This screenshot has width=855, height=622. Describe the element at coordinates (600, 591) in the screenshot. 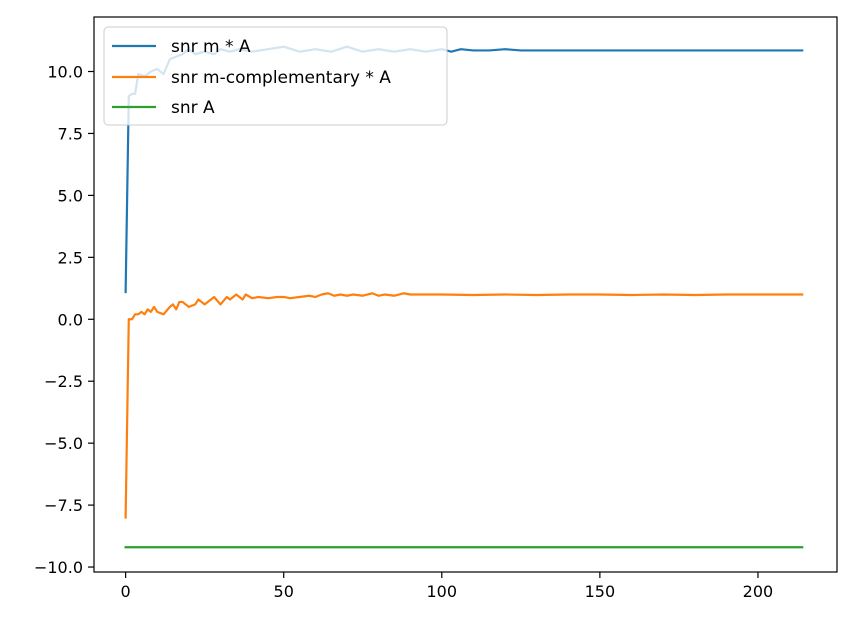

I see `x-tick-label: 150` at that location.